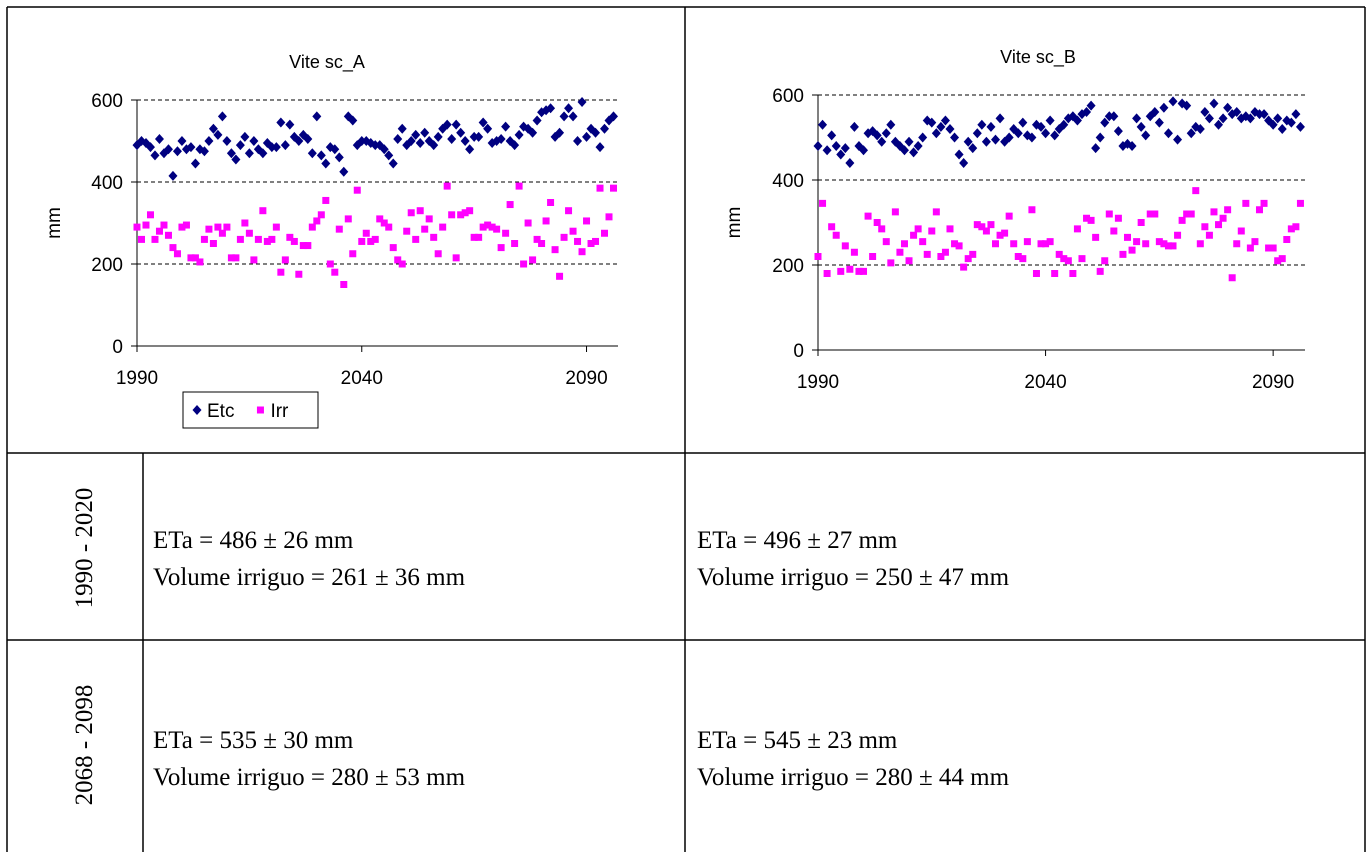 The image size is (1372, 852). I want to click on legend-marker, so click(197, 410).